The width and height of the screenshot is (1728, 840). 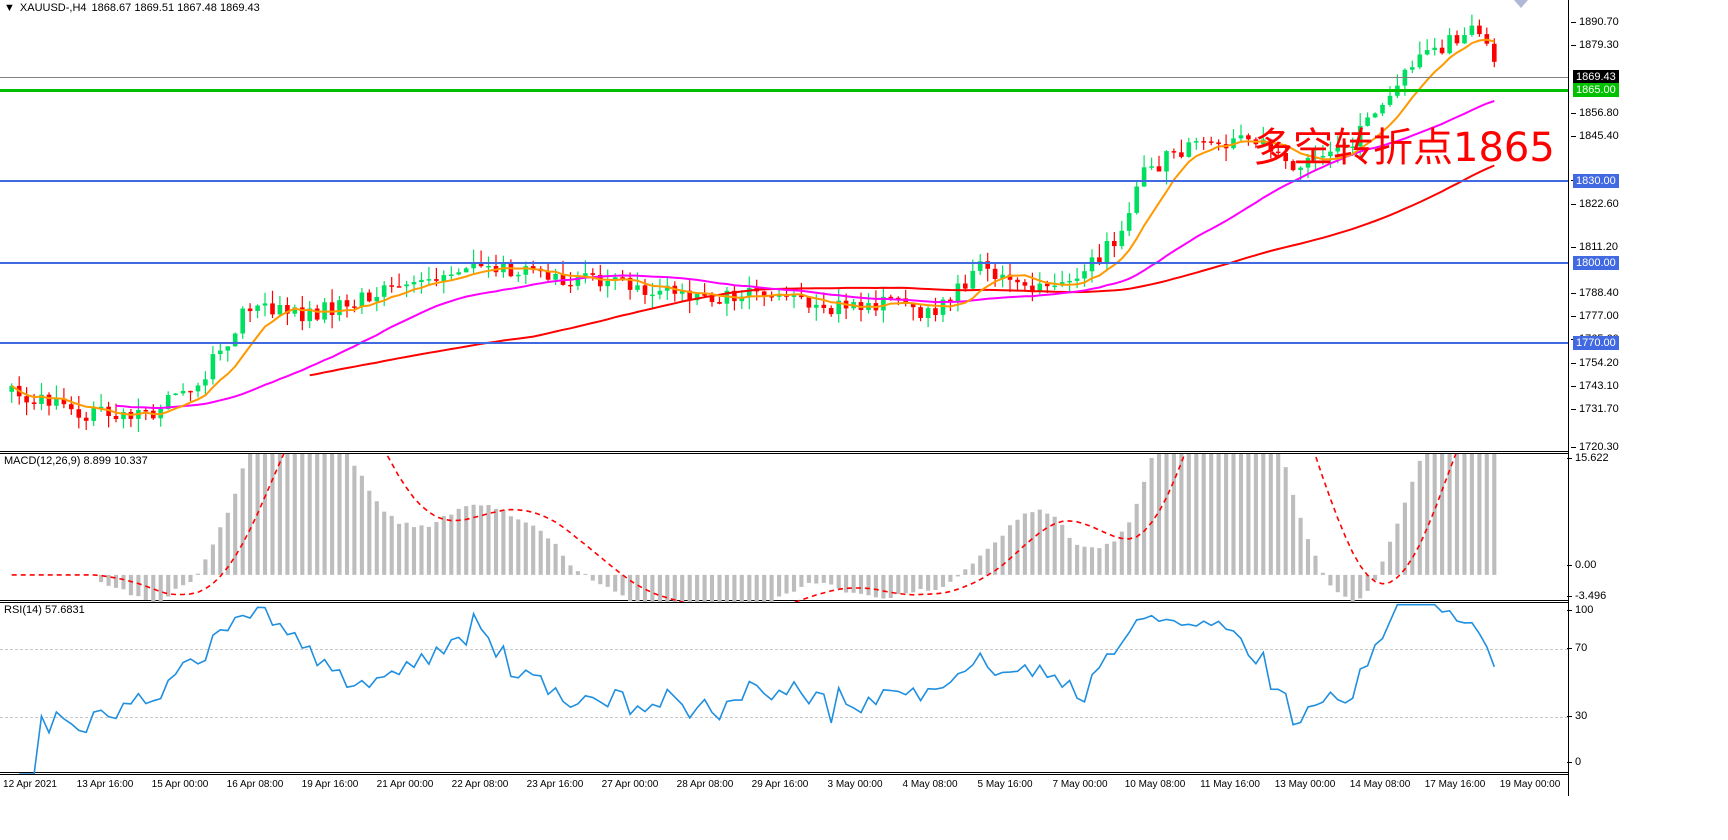 What do you see at coordinates (1455, 784) in the screenshot?
I see `time-axis-tick: 17 May 16:00` at bounding box center [1455, 784].